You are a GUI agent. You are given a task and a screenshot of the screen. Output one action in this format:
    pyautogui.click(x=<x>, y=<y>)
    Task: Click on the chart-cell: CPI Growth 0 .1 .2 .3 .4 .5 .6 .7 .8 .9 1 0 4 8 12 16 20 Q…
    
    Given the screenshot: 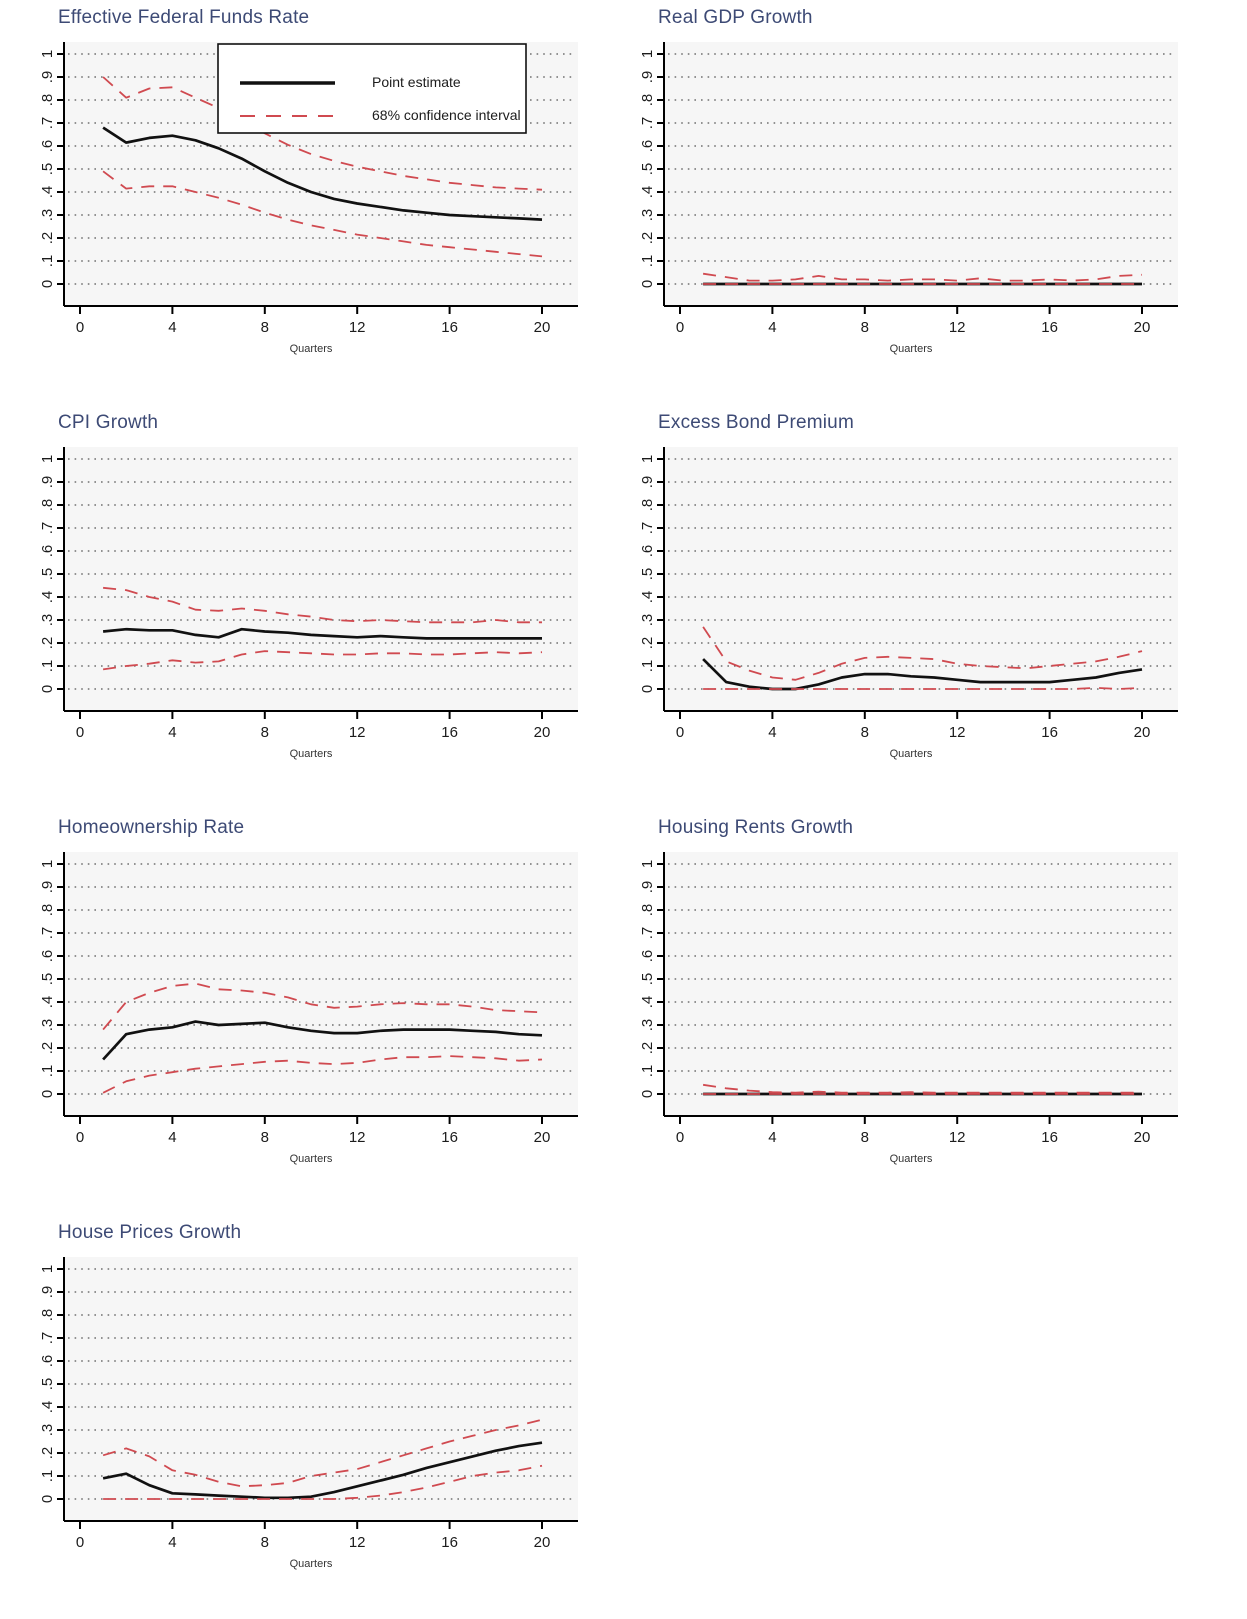 What is the action you would take?
    pyautogui.click(x=334, y=587)
    